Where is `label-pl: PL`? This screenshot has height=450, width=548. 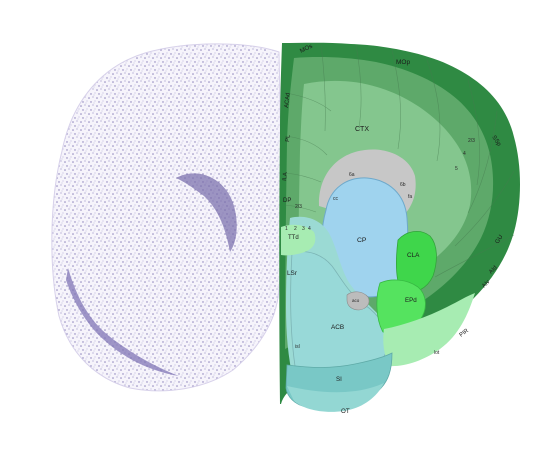
label-pl: PL is located at coordinates (288, 138).